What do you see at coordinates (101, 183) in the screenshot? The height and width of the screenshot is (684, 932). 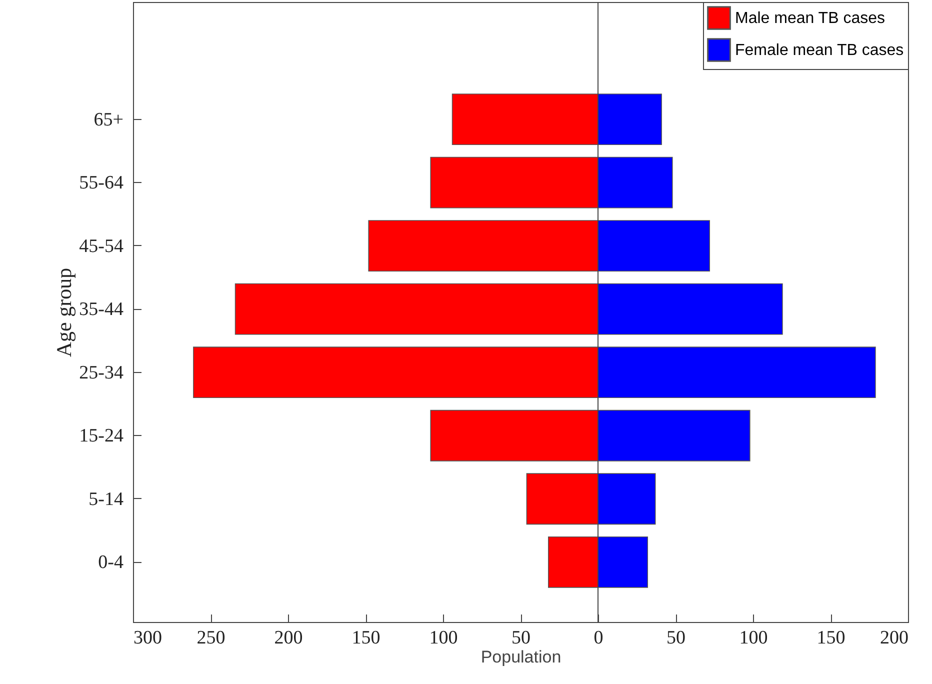 I see `y-tick-label: 55-64` at bounding box center [101, 183].